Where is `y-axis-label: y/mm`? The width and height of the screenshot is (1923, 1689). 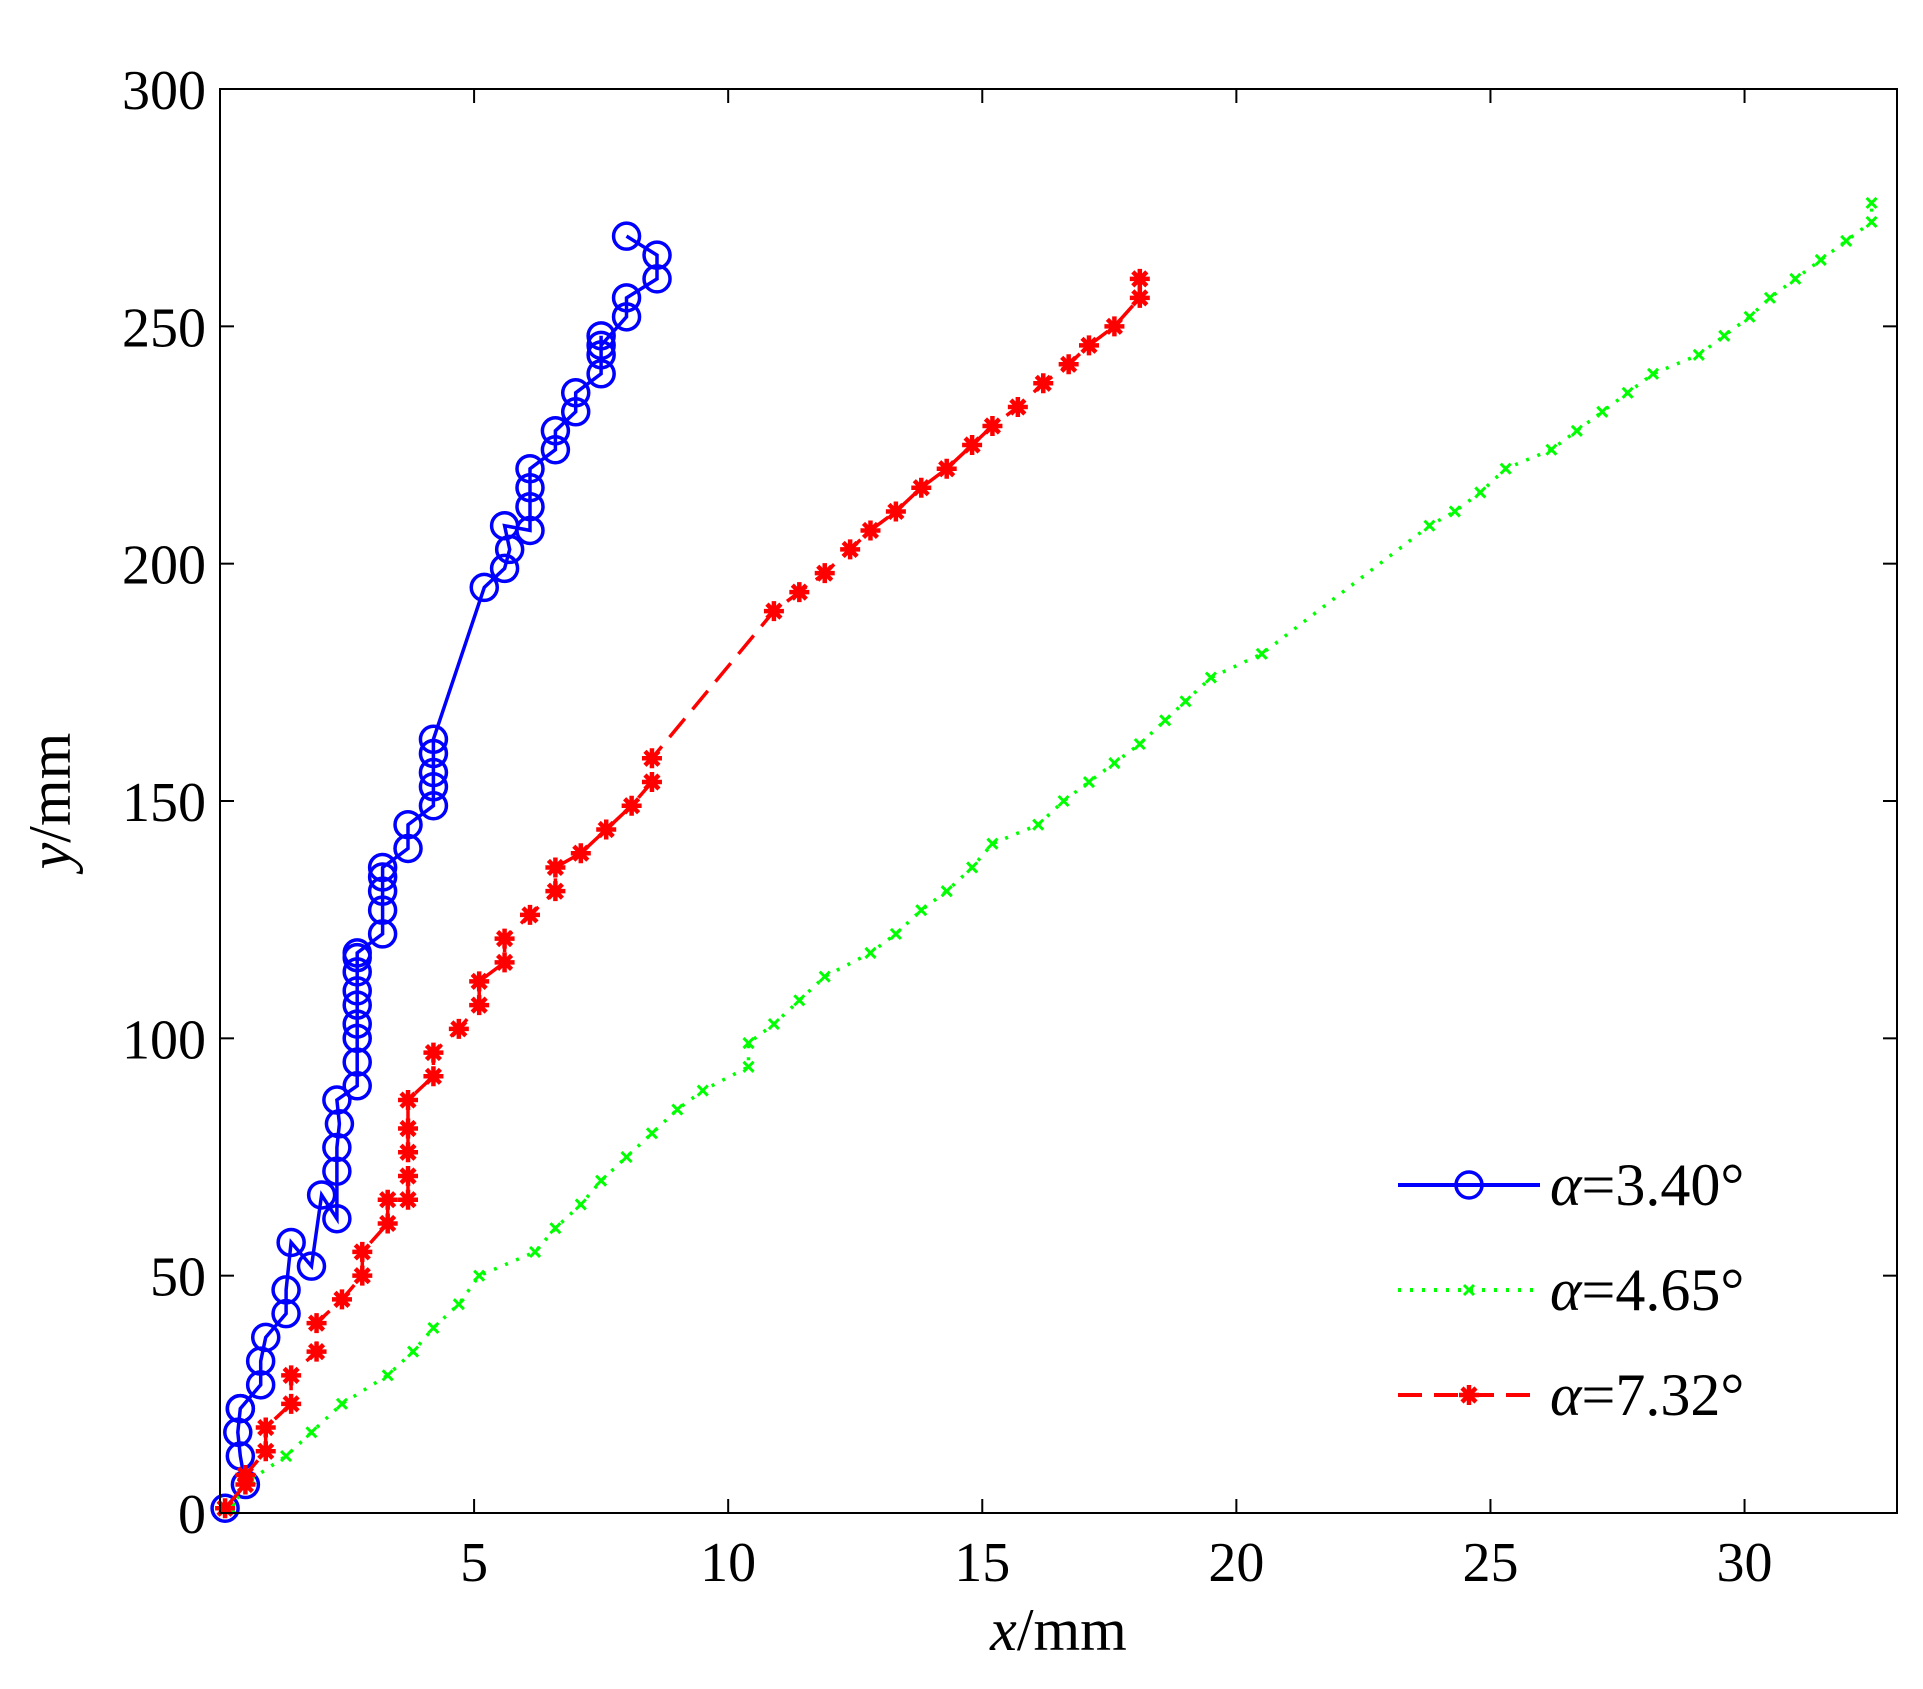 y-axis-label: y/mm is located at coordinates (50, 804).